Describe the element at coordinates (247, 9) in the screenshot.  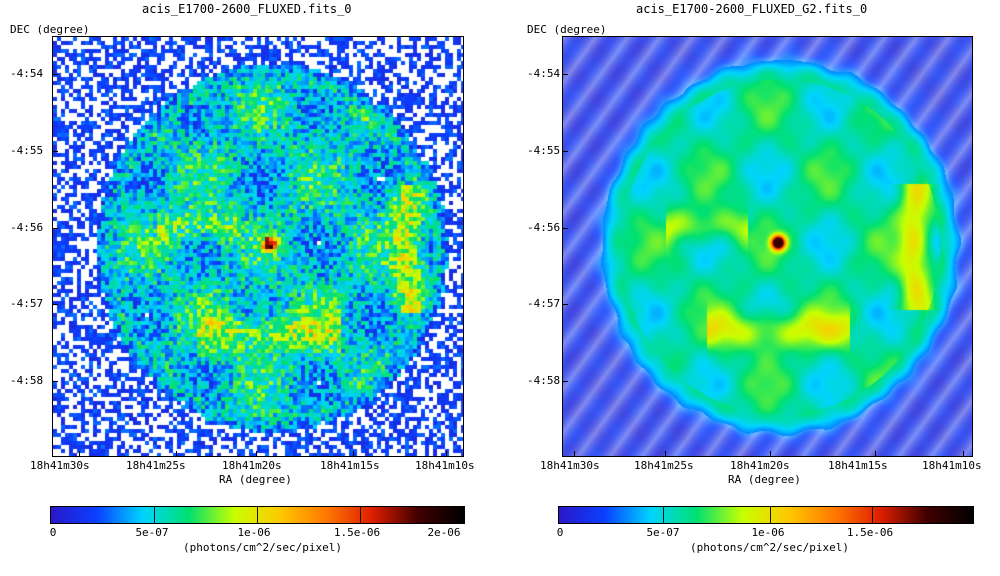
I see `panel-title: acis_E1700-2600_FLUXED.fits_0` at that location.